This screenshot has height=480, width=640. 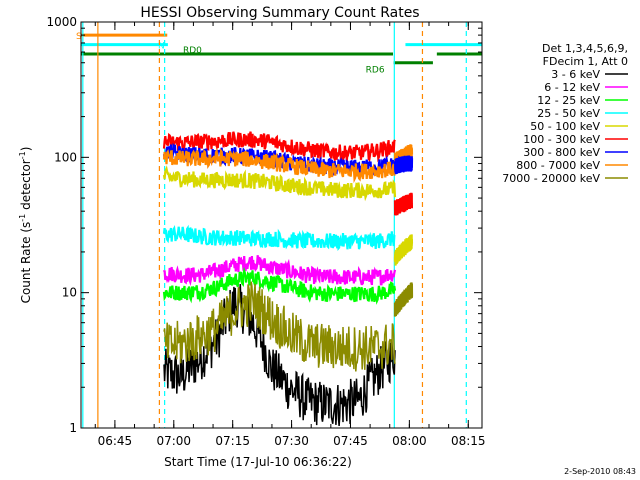 What do you see at coordinates (115, 441) in the screenshot?
I see `x-tick-label: 06:45` at bounding box center [115, 441].